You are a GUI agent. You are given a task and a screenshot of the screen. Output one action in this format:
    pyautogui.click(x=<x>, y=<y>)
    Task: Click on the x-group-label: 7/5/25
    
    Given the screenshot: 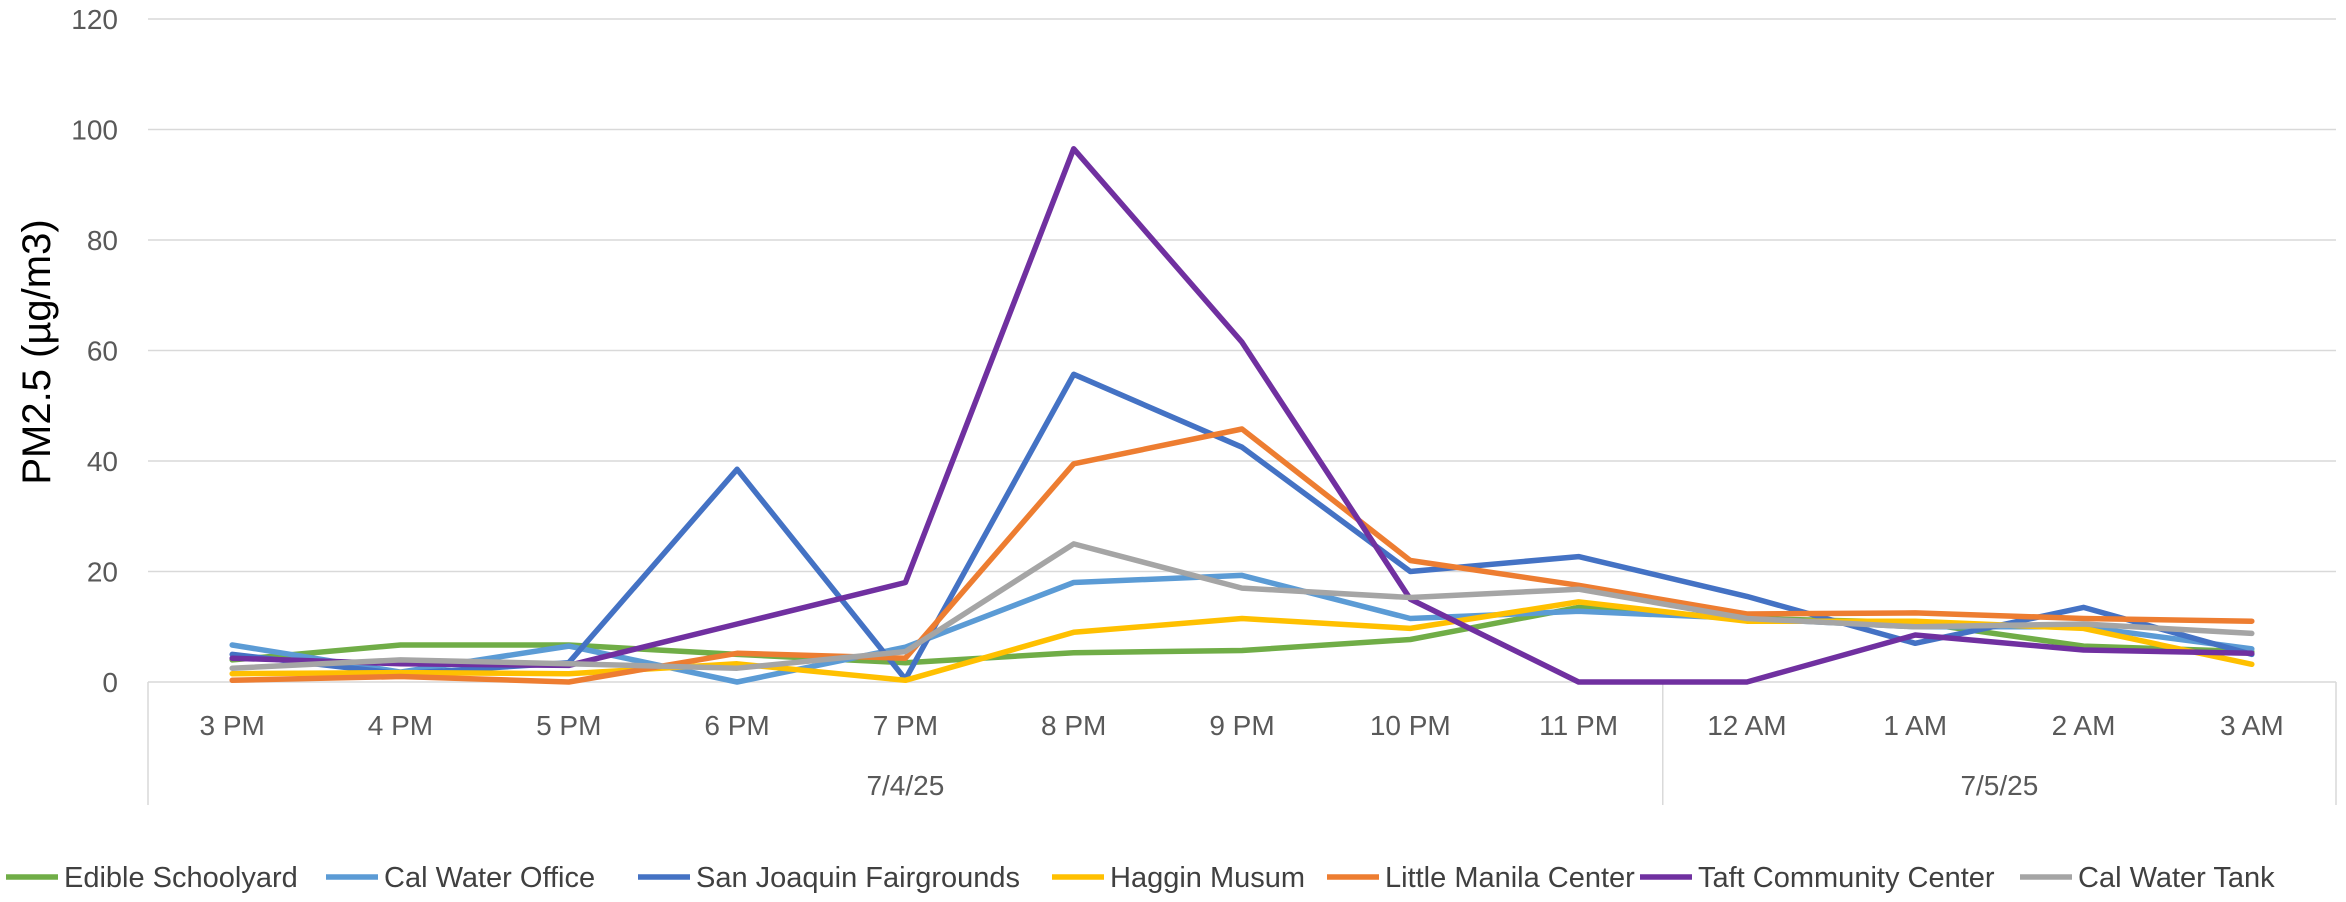 What is the action you would take?
    pyautogui.click(x=1999, y=785)
    